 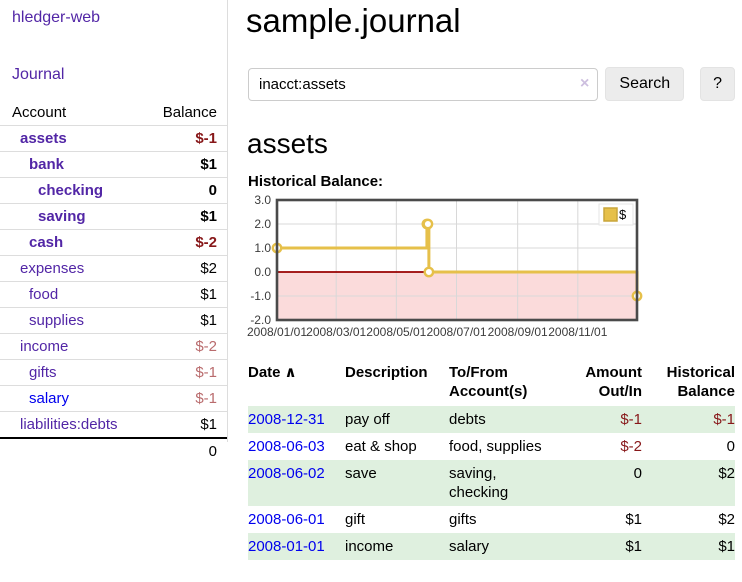 I want to click on transaction-accounts: salary, so click(x=469, y=546).